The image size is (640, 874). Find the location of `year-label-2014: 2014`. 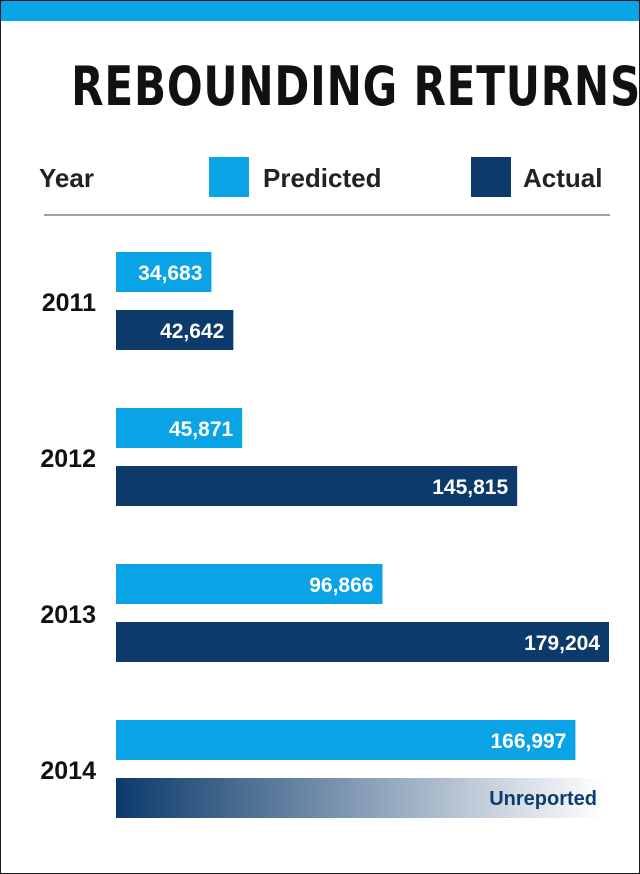

year-label-2014: 2014 is located at coordinates (68, 771).